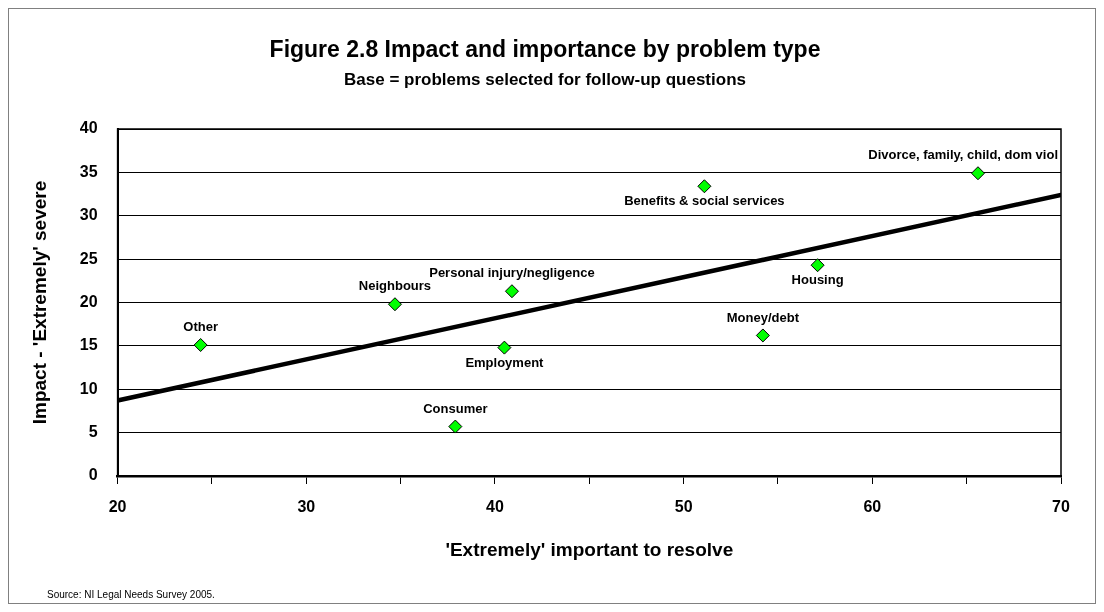  What do you see at coordinates (39, 302) in the screenshot?
I see `y-axis-title: Impact - 'Extremely' severe` at bounding box center [39, 302].